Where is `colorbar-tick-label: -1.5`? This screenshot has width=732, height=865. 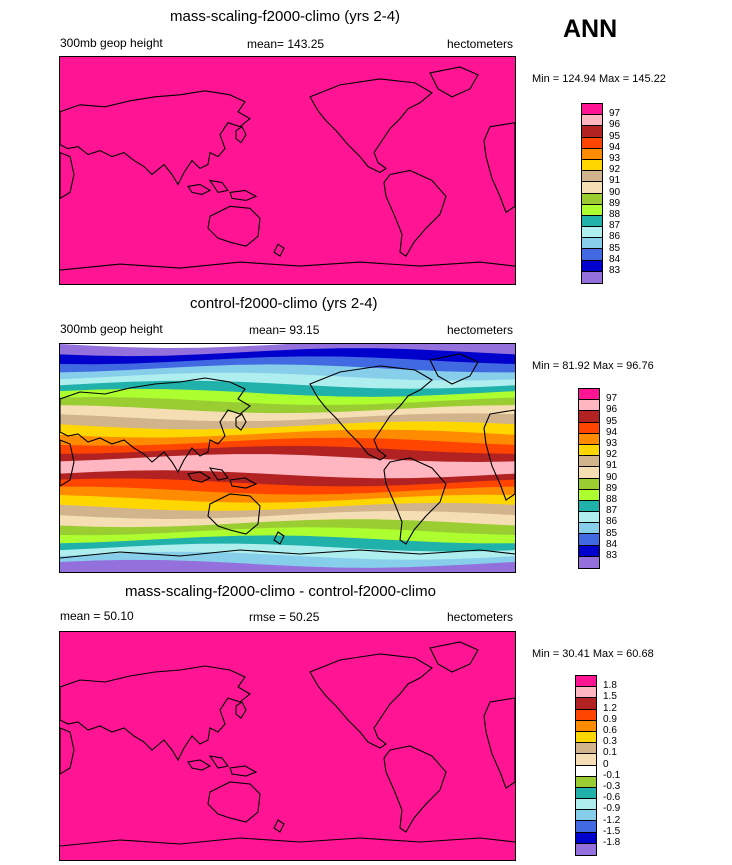
colorbar-tick-label: -1.5 is located at coordinates (612, 831).